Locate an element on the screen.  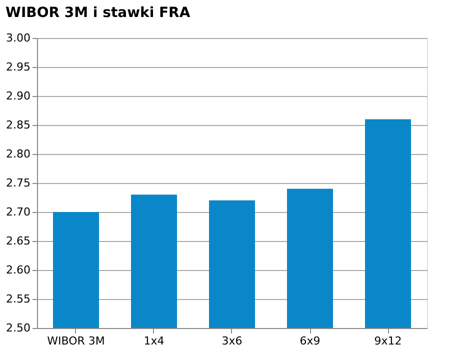
y-tick-label: 2.55 is located at coordinates (18, 299).